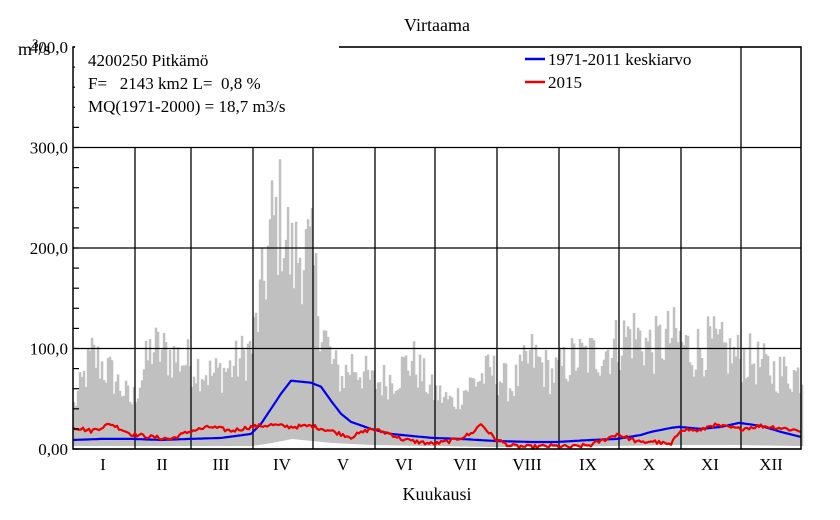 The image size is (840, 520). Describe the element at coordinates (465, 464) in the screenshot. I see `month-label: VII` at that location.